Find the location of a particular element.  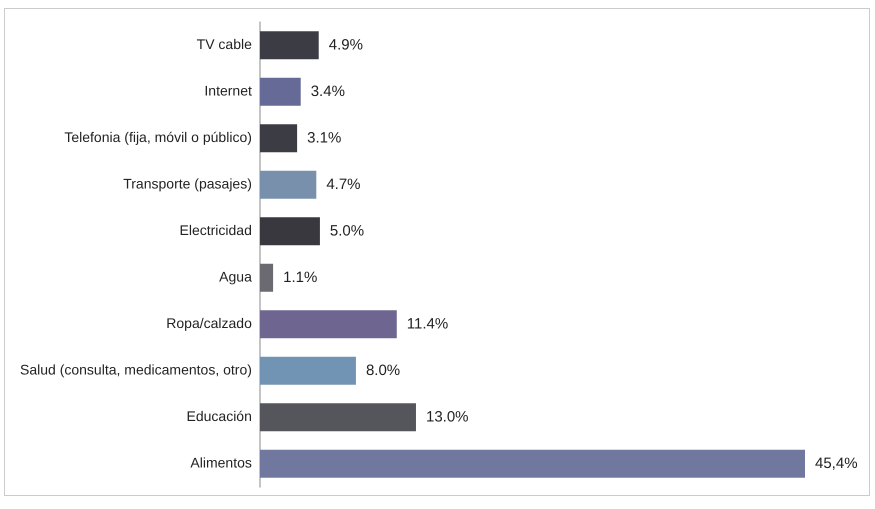

data-label: 4.9% is located at coordinates (345, 45).